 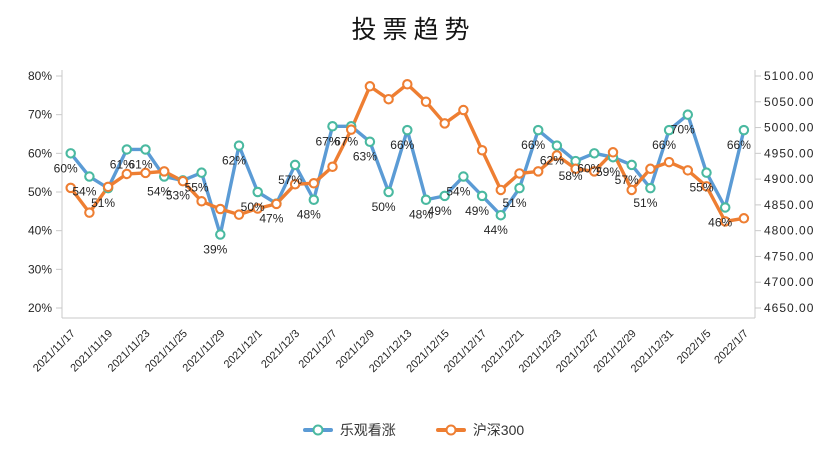 What do you see at coordinates (327, 141) in the screenshot?
I see `data-point-label: 67%` at bounding box center [327, 141].